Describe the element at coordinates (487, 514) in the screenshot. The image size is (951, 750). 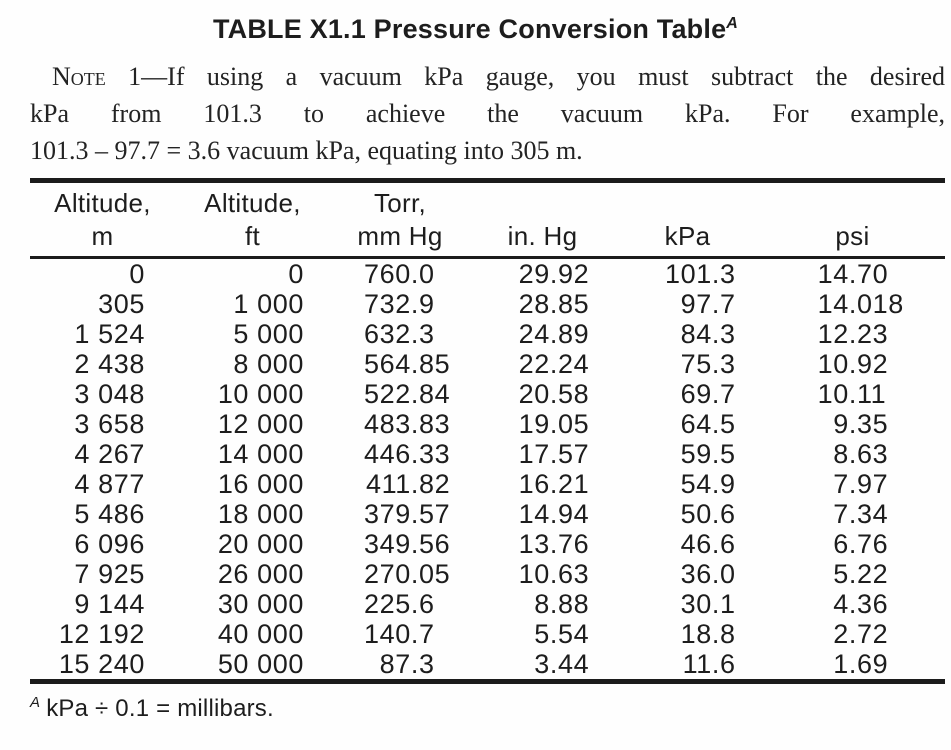
I see `table-row: 5 486 18 000 379.57 14.94 50.6 7.34` at that location.